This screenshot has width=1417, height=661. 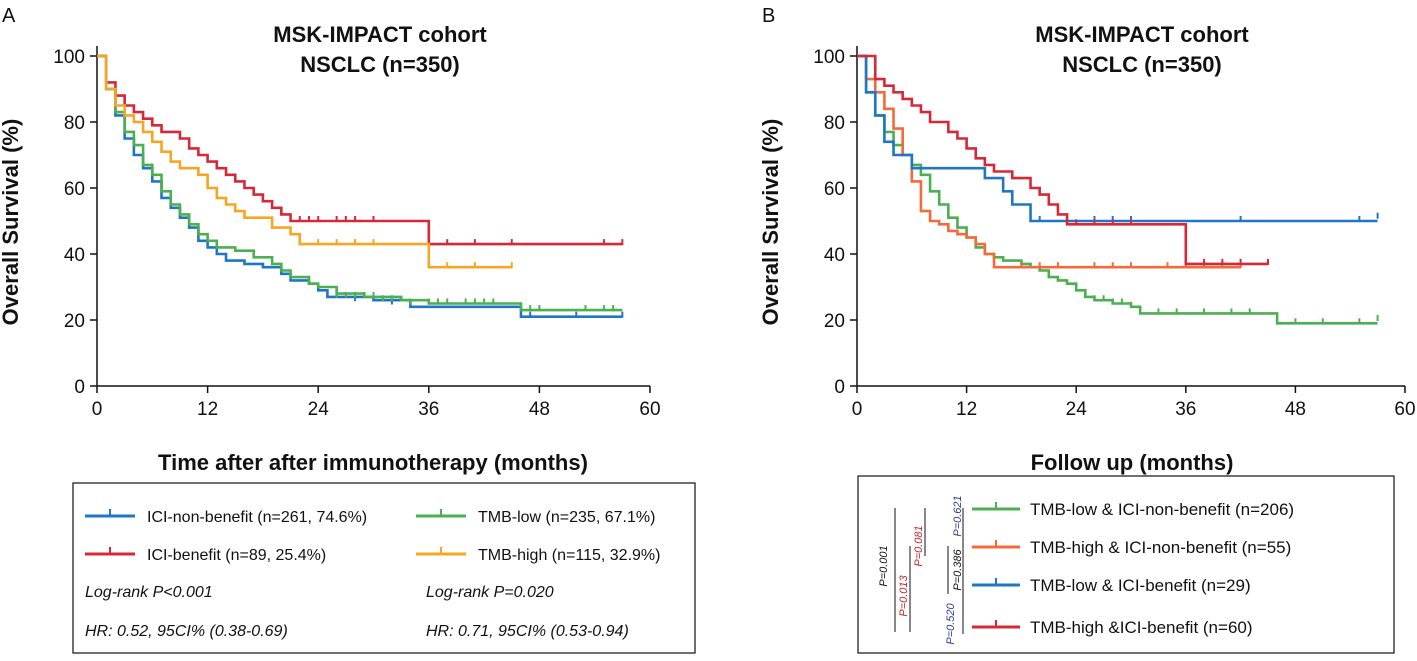 I want to click on panel-a-title: MSK-IMPACT cohort, so click(x=380, y=34).